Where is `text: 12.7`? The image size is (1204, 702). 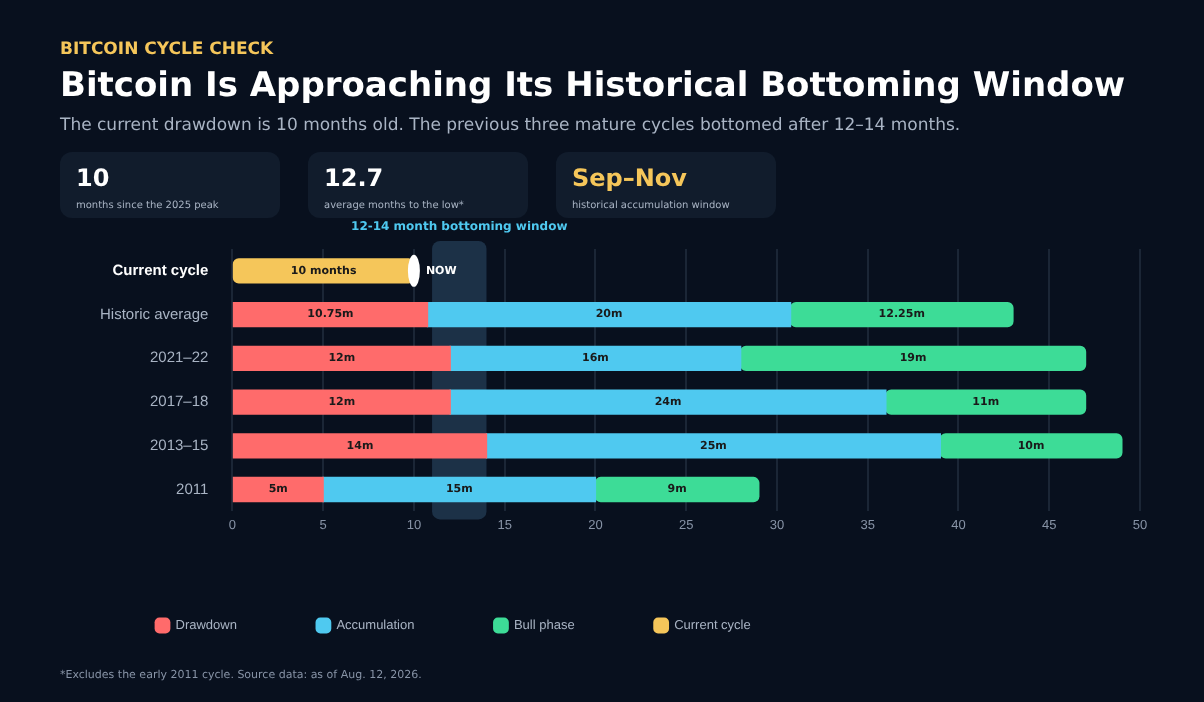
text: 12.7 is located at coordinates (354, 178).